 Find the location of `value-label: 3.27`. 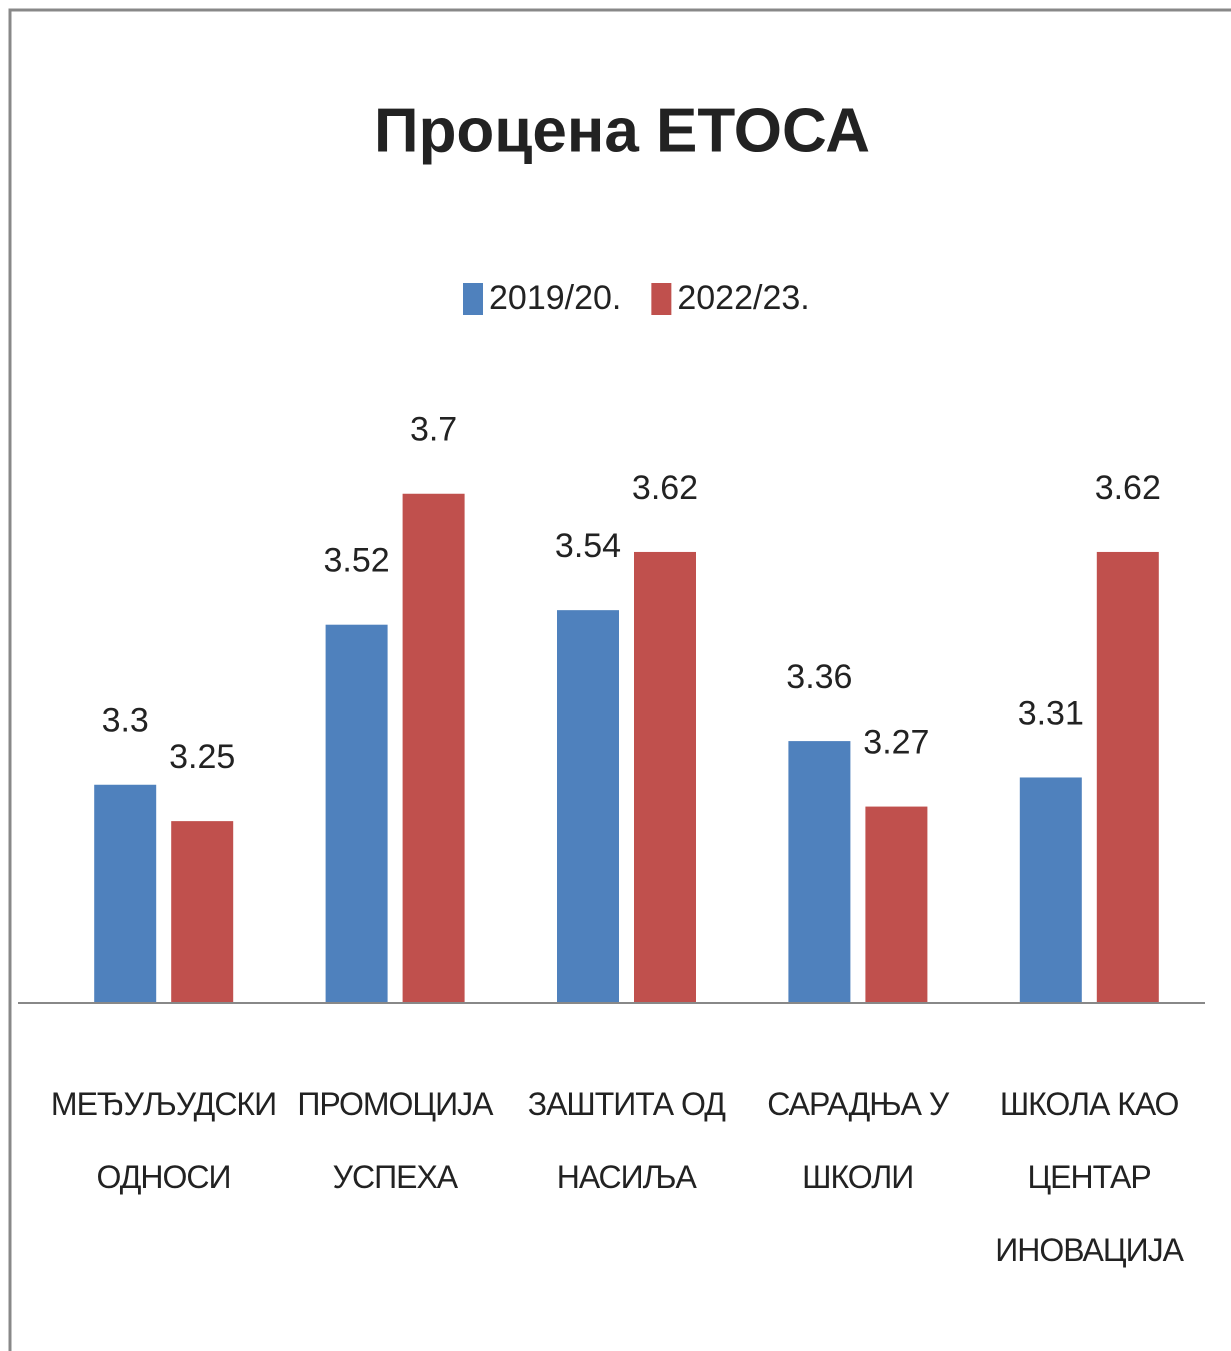

value-label: 3.27 is located at coordinates (896, 743).